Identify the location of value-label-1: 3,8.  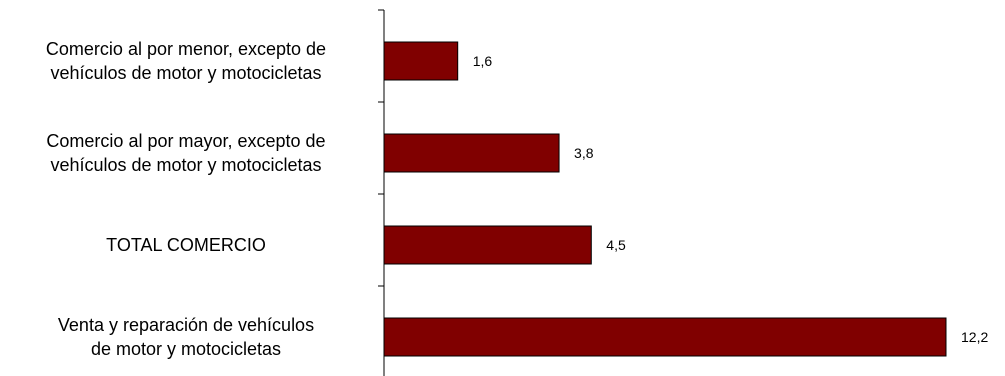
(584, 153).